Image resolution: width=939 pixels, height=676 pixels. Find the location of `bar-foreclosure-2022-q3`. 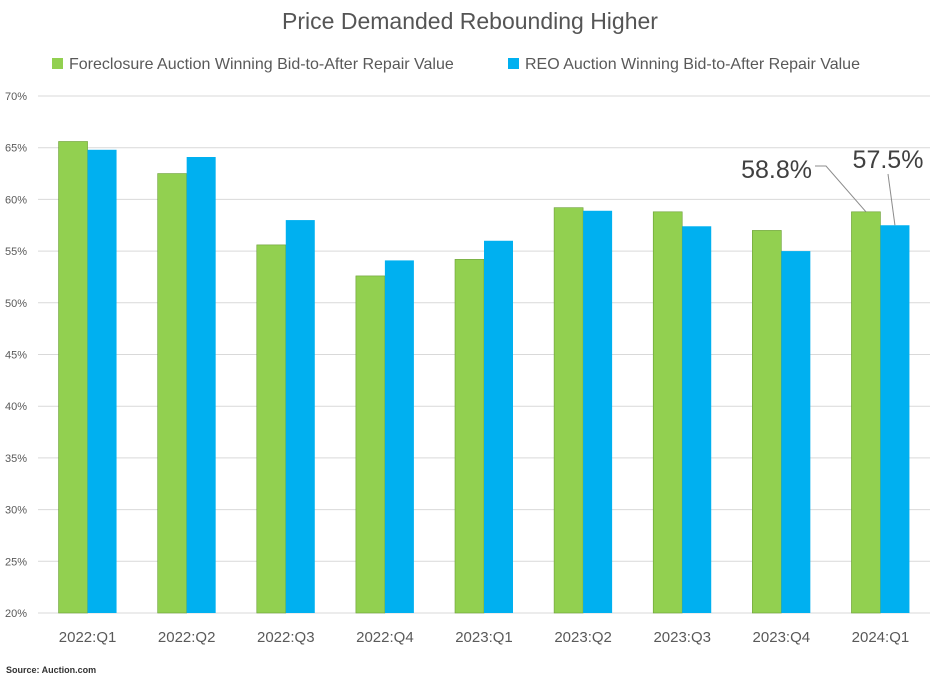

bar-foreclosure-2022-q3 is located at coordinates (271, 429).